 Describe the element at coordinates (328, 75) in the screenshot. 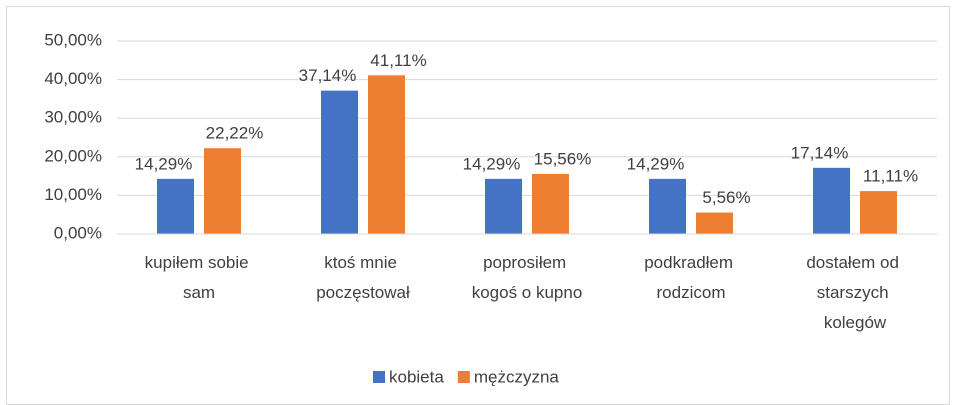

I see `data-label: 37,14%` at that location.